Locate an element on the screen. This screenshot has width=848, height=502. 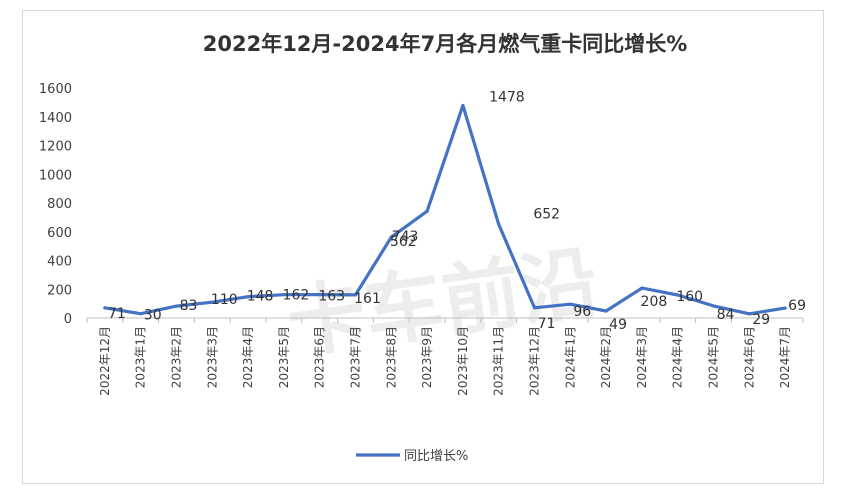
data-label: 30 is located at coordinates (153, 316).